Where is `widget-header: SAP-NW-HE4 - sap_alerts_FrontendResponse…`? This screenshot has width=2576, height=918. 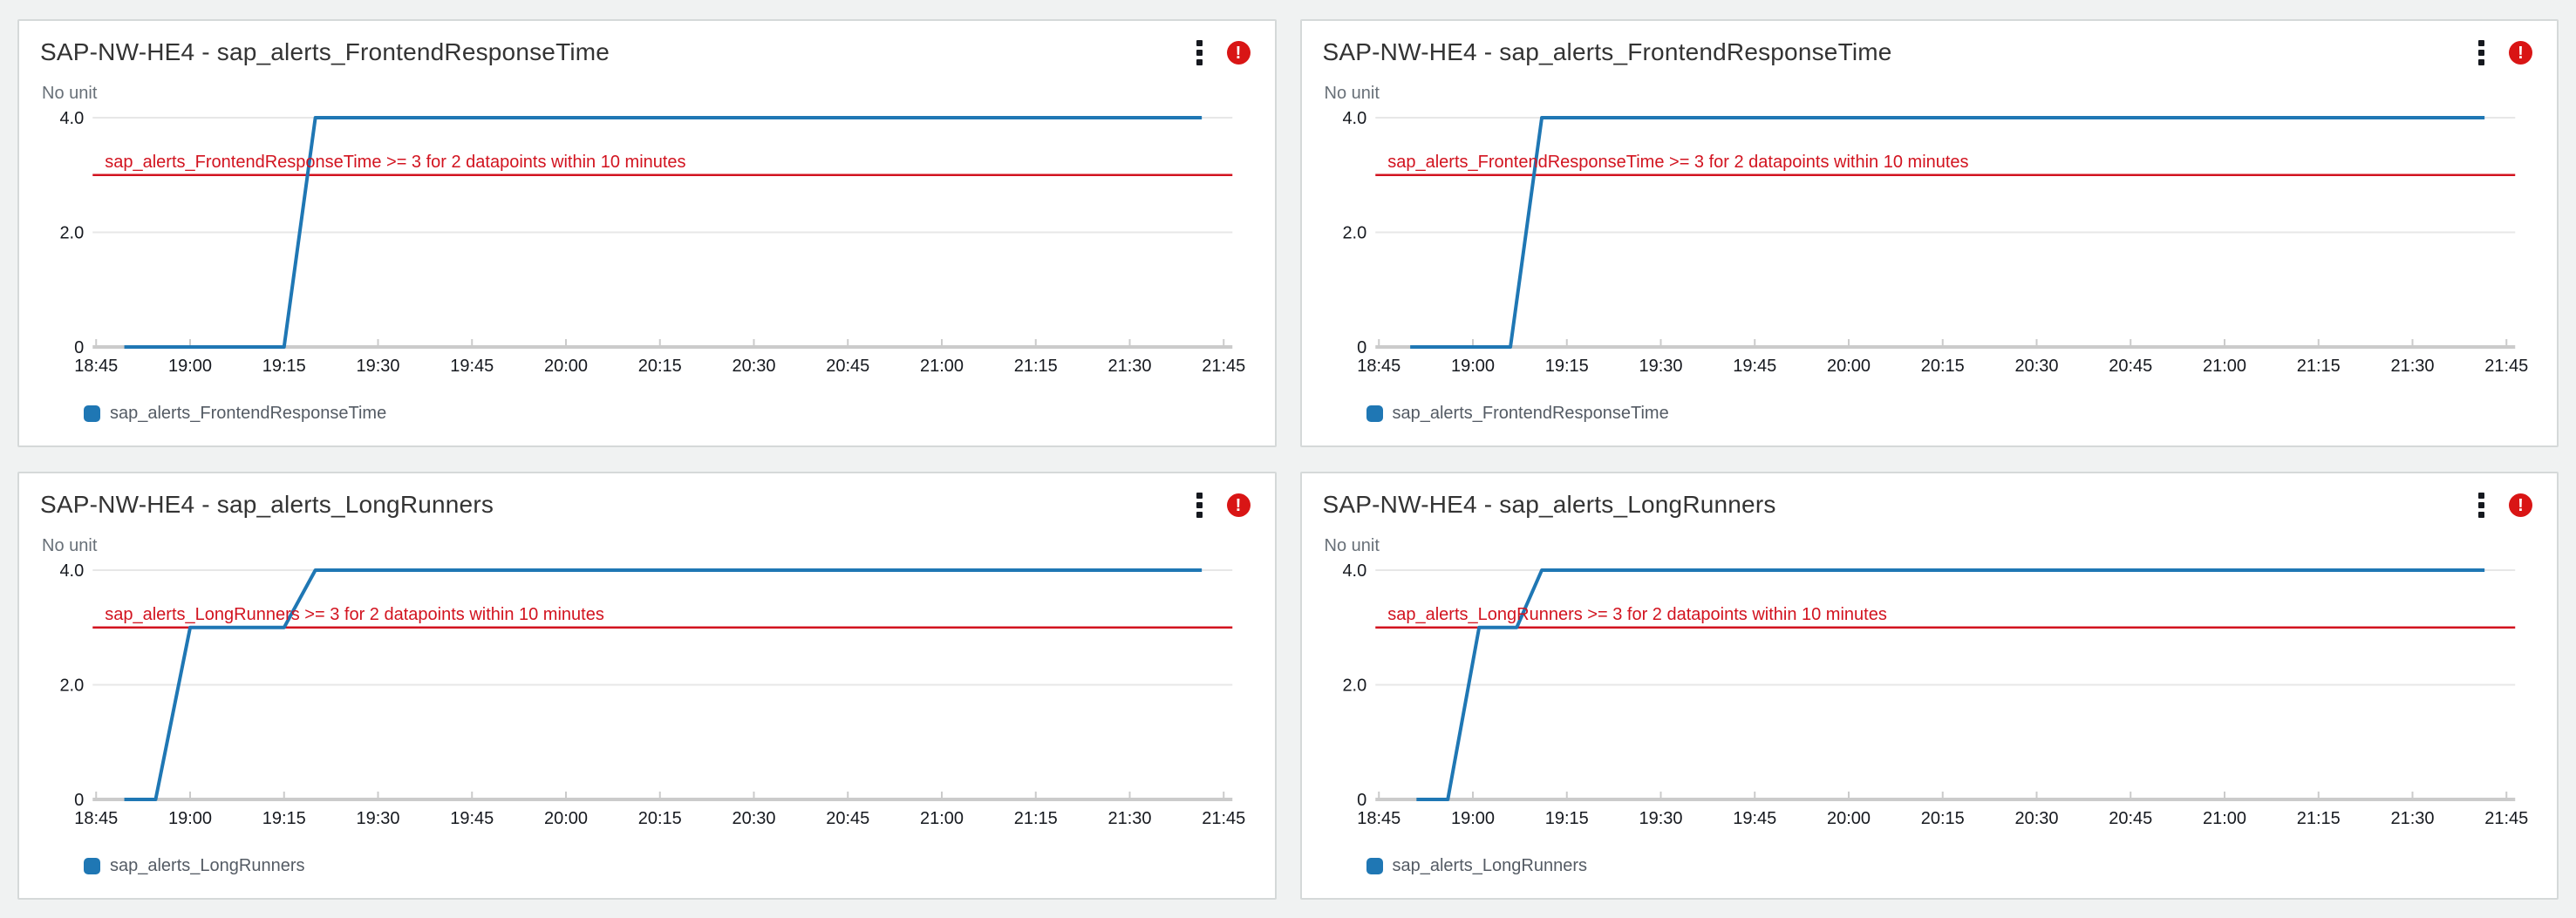
widget-header: SAP-NW-HE4 - sap_alerts_FrontendResponse… is located at coordinates (1930, 52).